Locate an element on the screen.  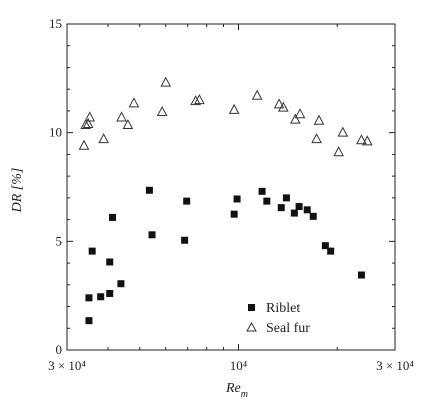
legend-seal-fur-label: Seal fur is located at coordinates (288, 328).